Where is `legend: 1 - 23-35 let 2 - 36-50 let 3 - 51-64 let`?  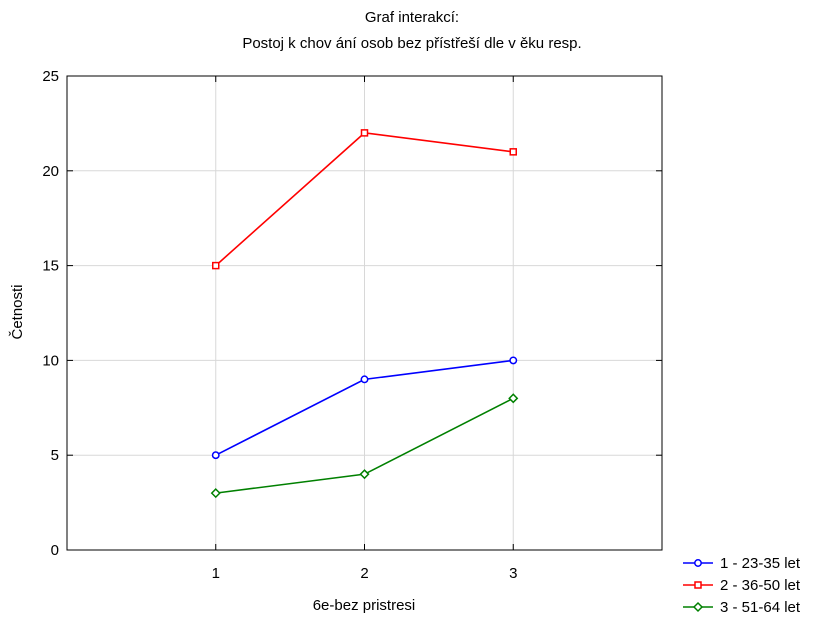 legend: 1 - 23-35 let 2 - 36-50 let 3 - 51-64 let is located at coordinates (742, 585).